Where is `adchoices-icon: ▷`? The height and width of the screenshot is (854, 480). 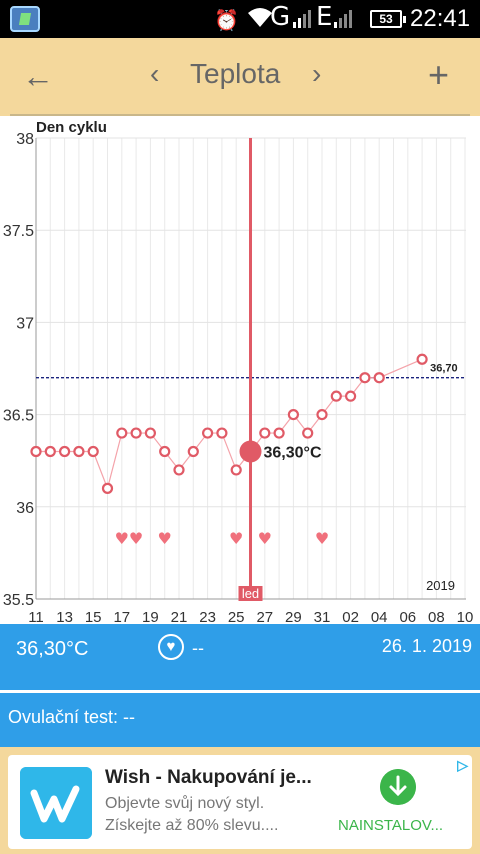
adchoices-icon: ▷ is located at coordinates (462, 765).